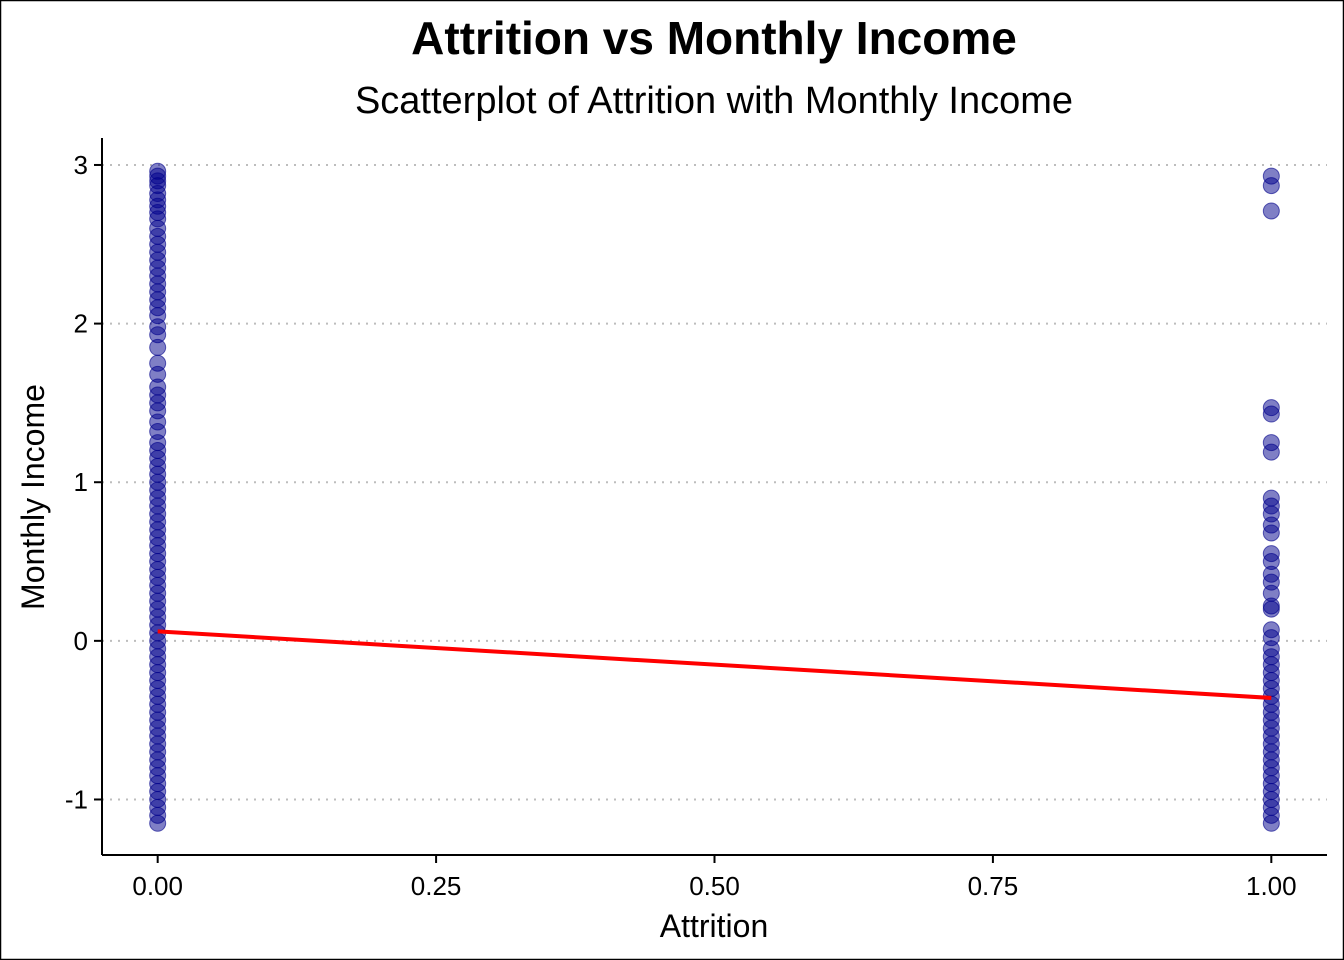  Describe the element at coordinates (993, 886) in the screenshot. I see `x-tick-label: 0.75` at that location.